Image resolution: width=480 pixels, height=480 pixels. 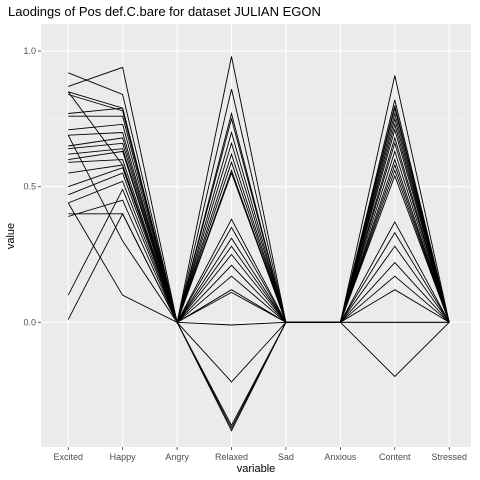 I want to click on x-tick-label: Stressed, so click(x=449, y=457).